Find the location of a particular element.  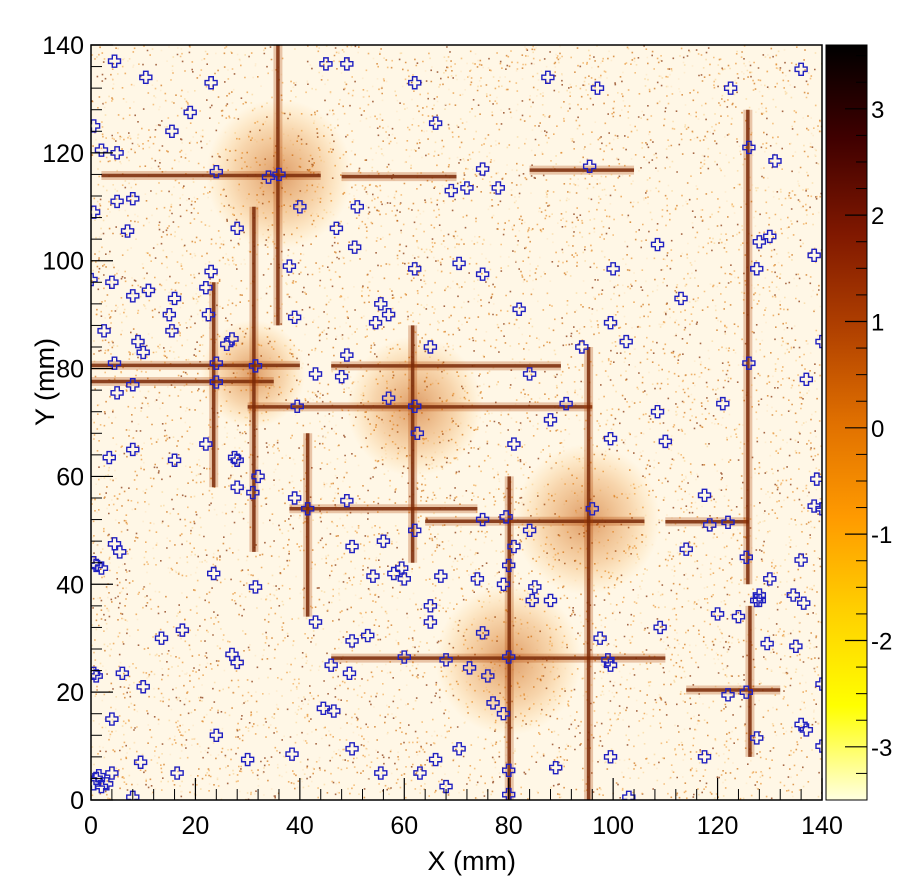

colorbar-tick-label: 3 is located at coordinates (877, 110).